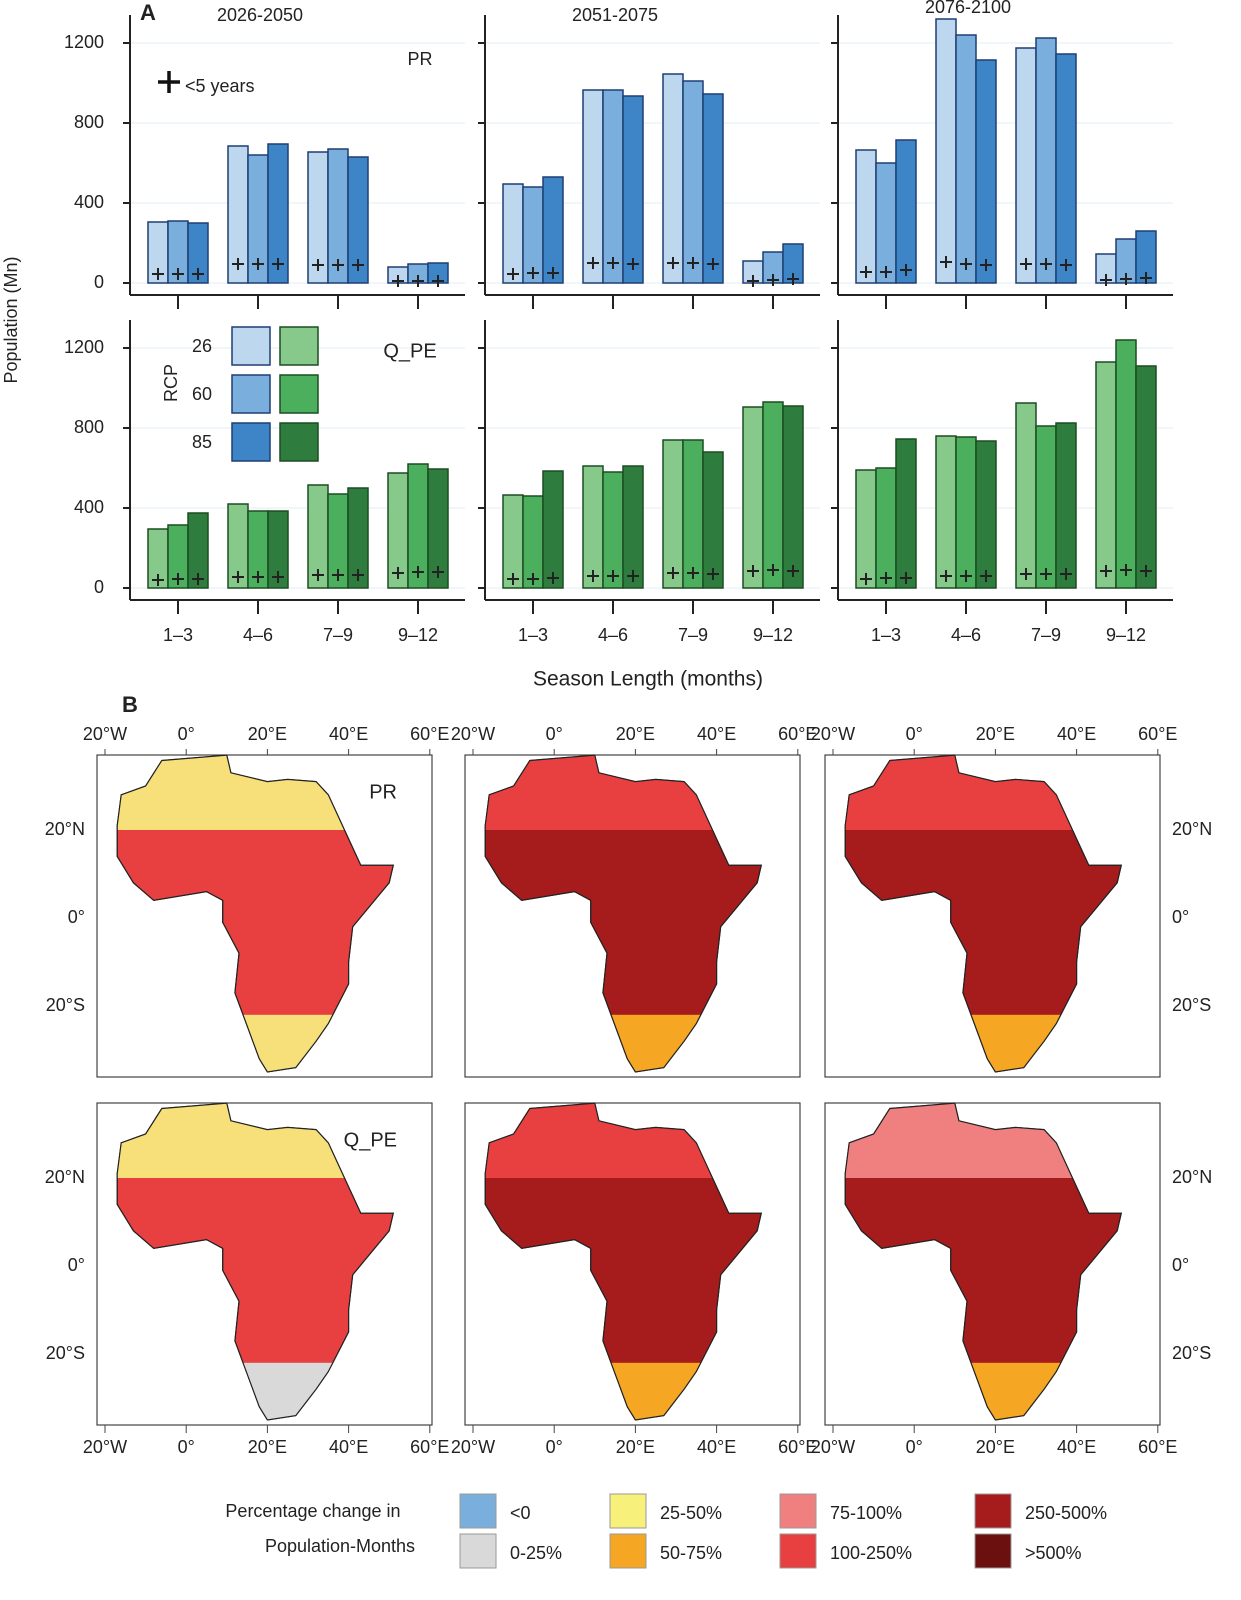  Describe the element at coordinates (171, 383) in the screenshot. I see `legend-title: RCP` at that location.